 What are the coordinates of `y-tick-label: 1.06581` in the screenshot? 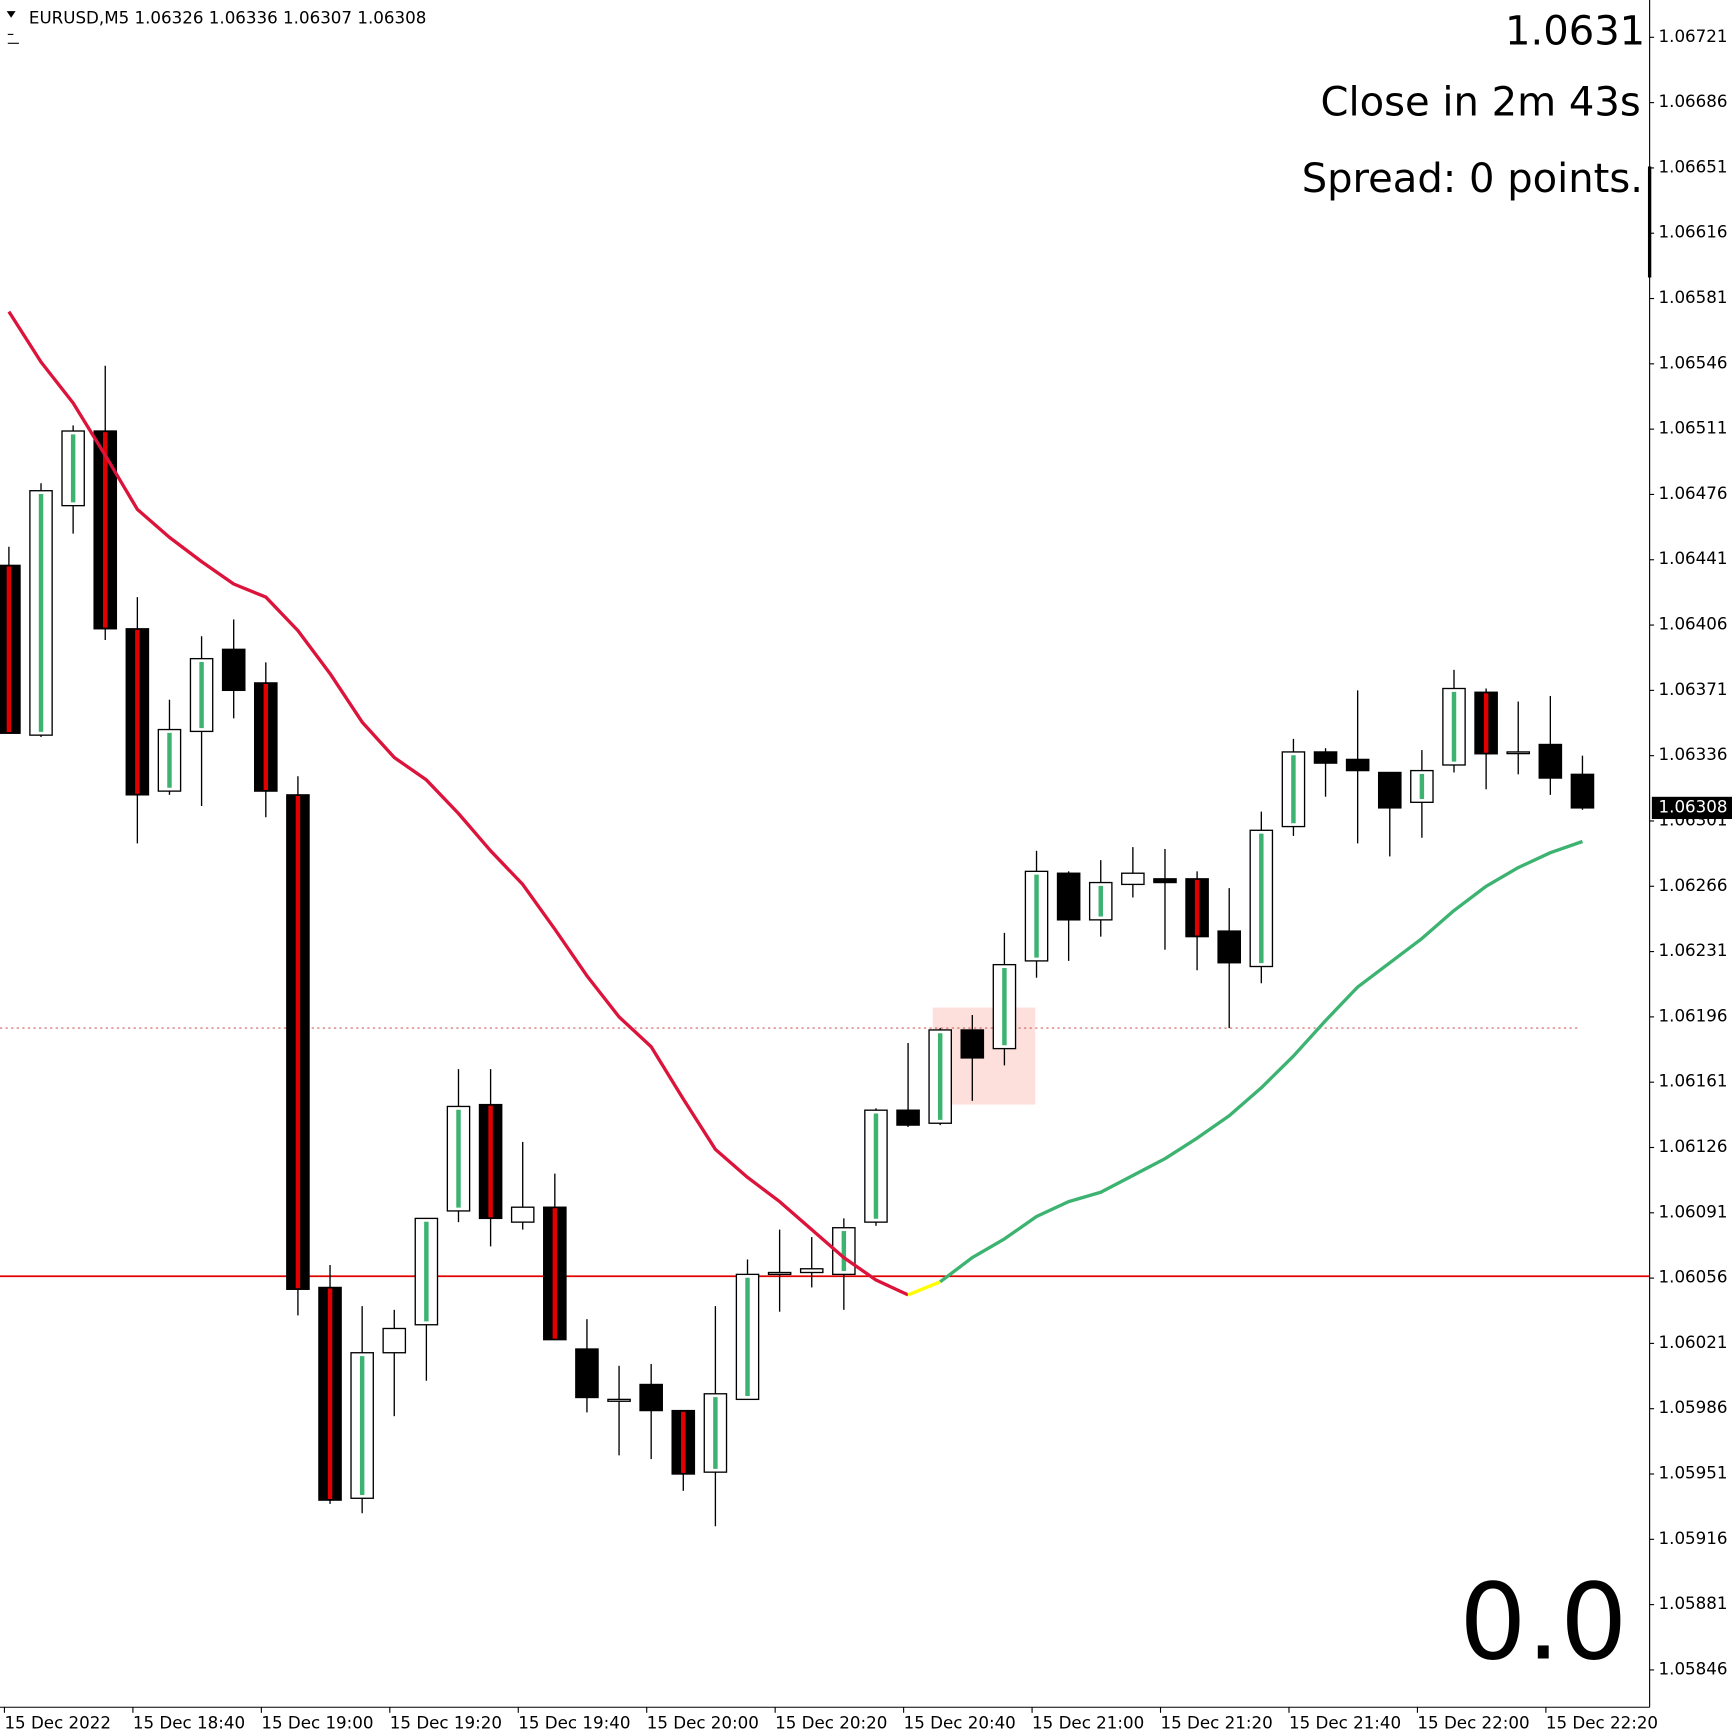 It's located at (1693, 297).